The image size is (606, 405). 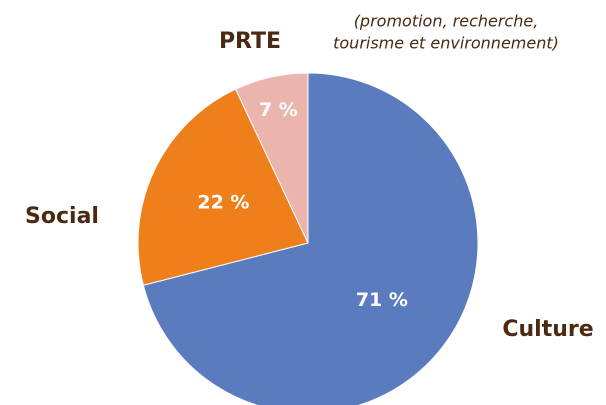 I want to click on value-label: 7 %, so click(x=278, y=110).